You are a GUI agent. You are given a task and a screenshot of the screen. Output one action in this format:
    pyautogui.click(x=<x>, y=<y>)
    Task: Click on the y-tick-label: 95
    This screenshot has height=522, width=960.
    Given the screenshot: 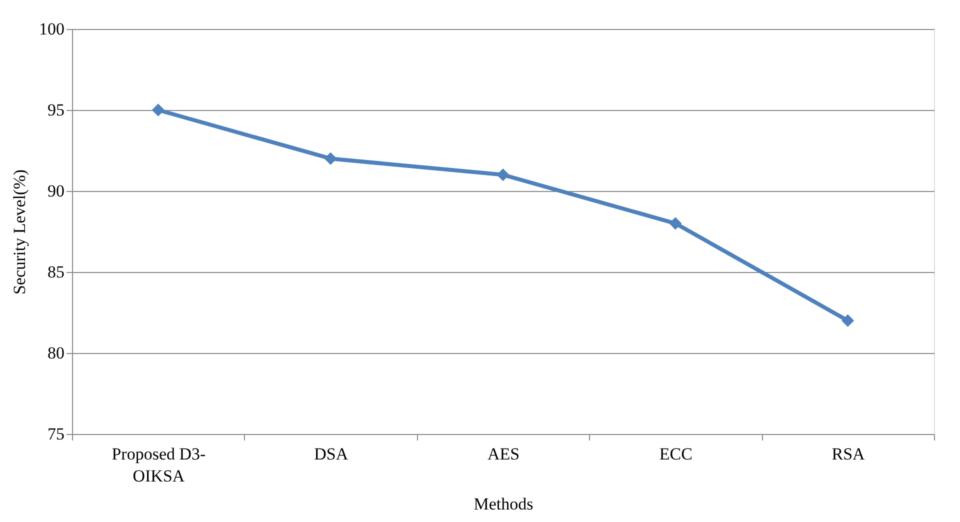 What is the action you would take?
    pyautogui.click(x=56, y=110)
    